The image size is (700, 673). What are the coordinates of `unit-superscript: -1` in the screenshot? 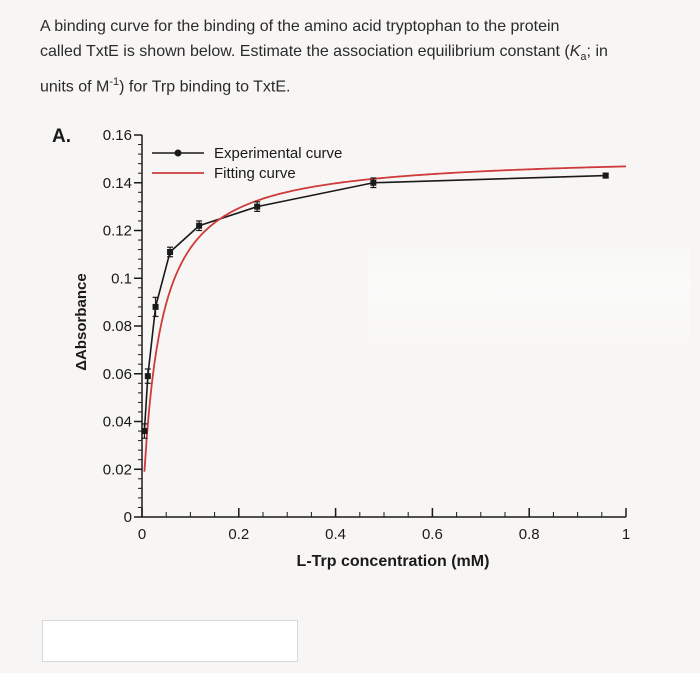 It's located at (114, 82).